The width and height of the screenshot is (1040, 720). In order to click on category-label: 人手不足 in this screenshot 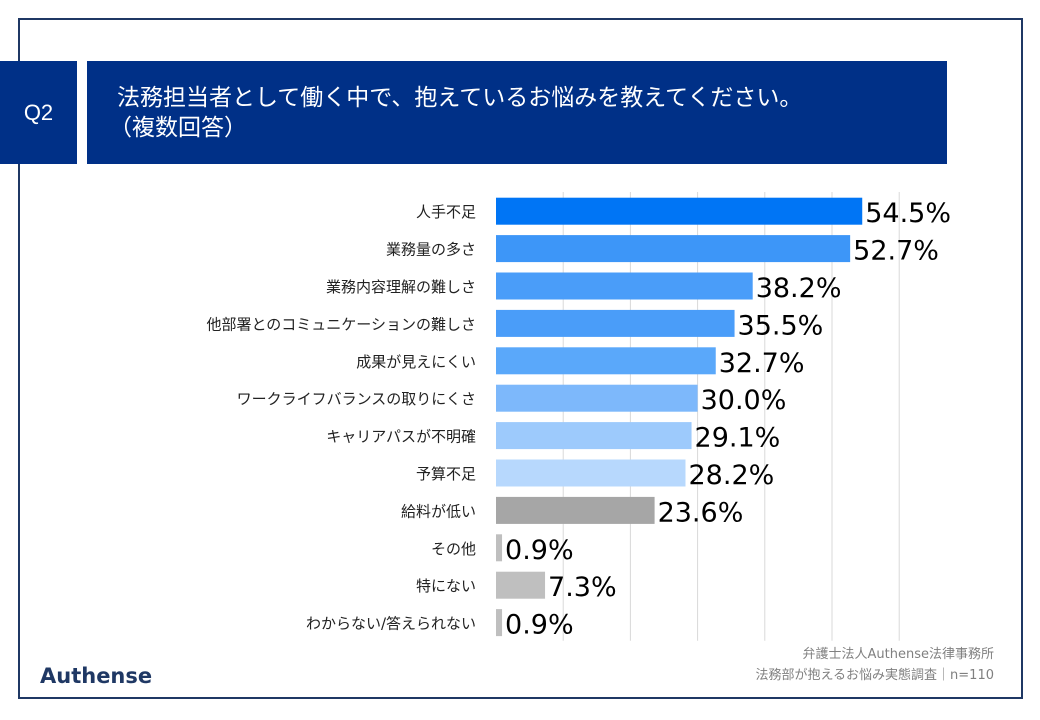, I will do `click(446, 212)`.